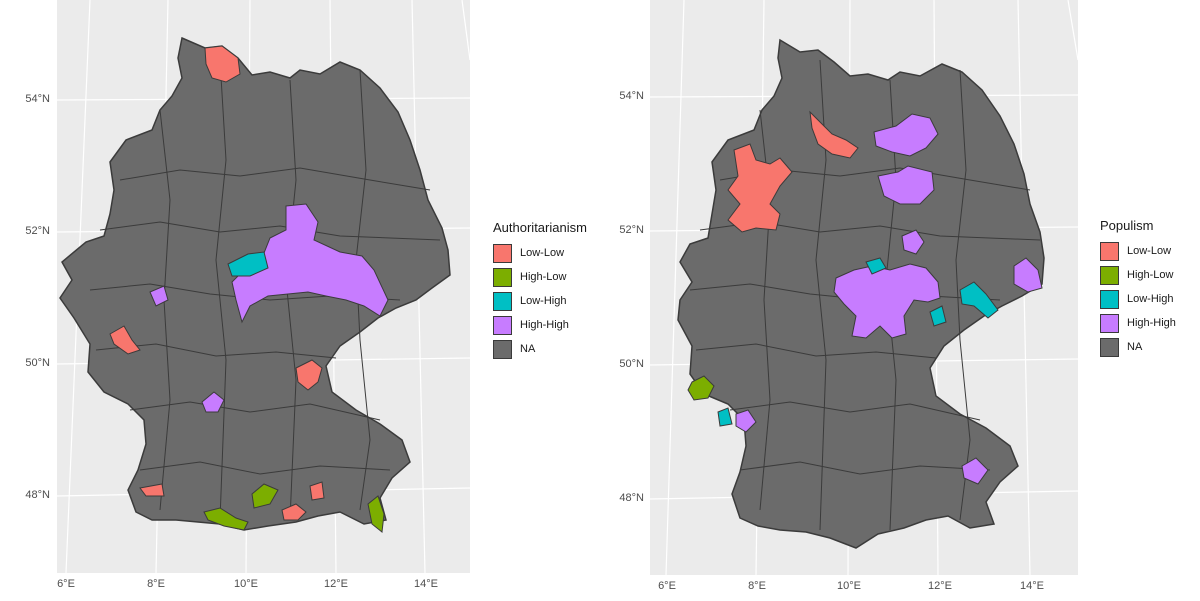 The image size is (1200, 601). I want to click on region-brandenburg-north, so click(906, 185).